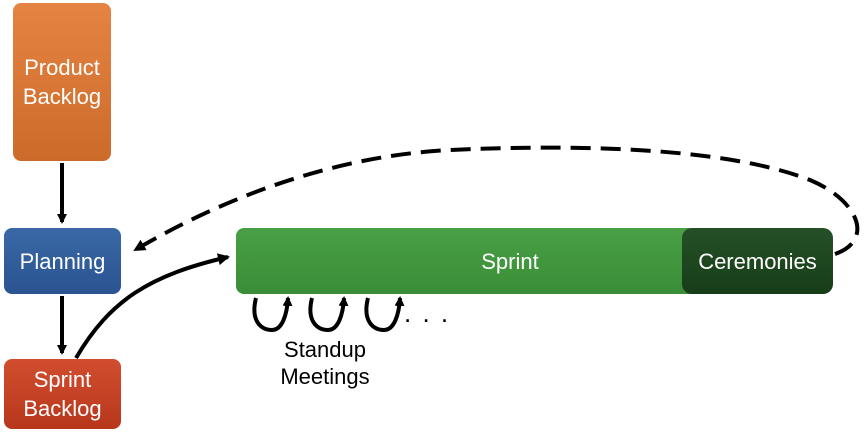 This screenshot has height=433, width=867. I want to click on product-backlog-box: Product Backlog, so click(62, 82).